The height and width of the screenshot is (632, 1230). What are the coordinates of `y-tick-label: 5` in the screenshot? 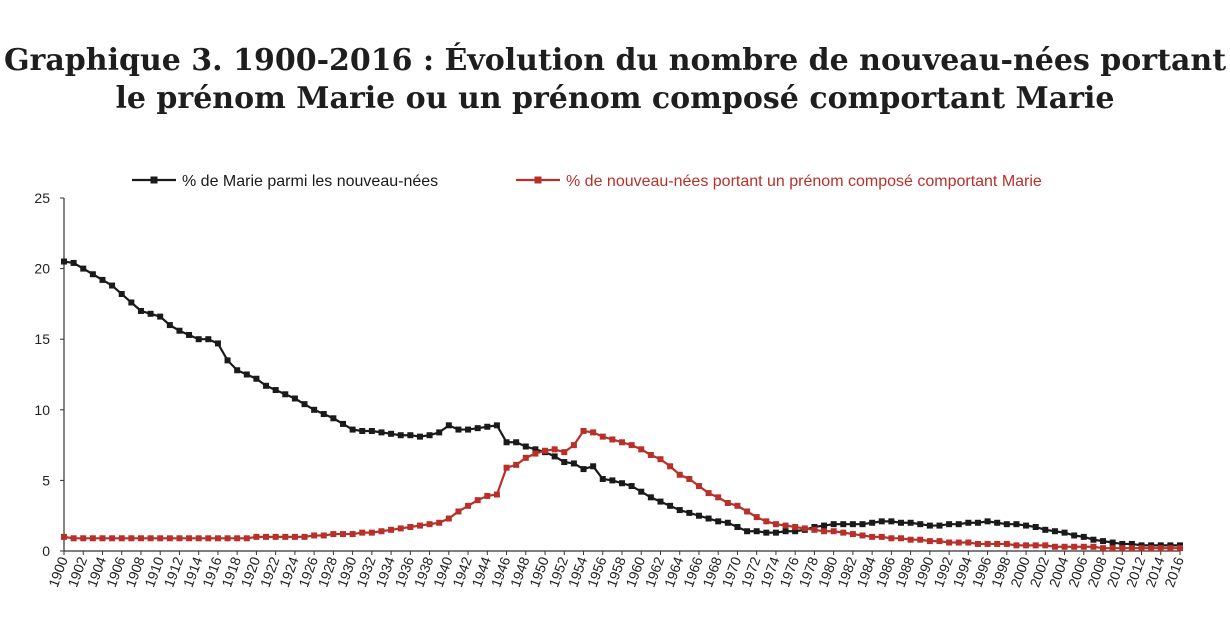 It's located at (46, 480).